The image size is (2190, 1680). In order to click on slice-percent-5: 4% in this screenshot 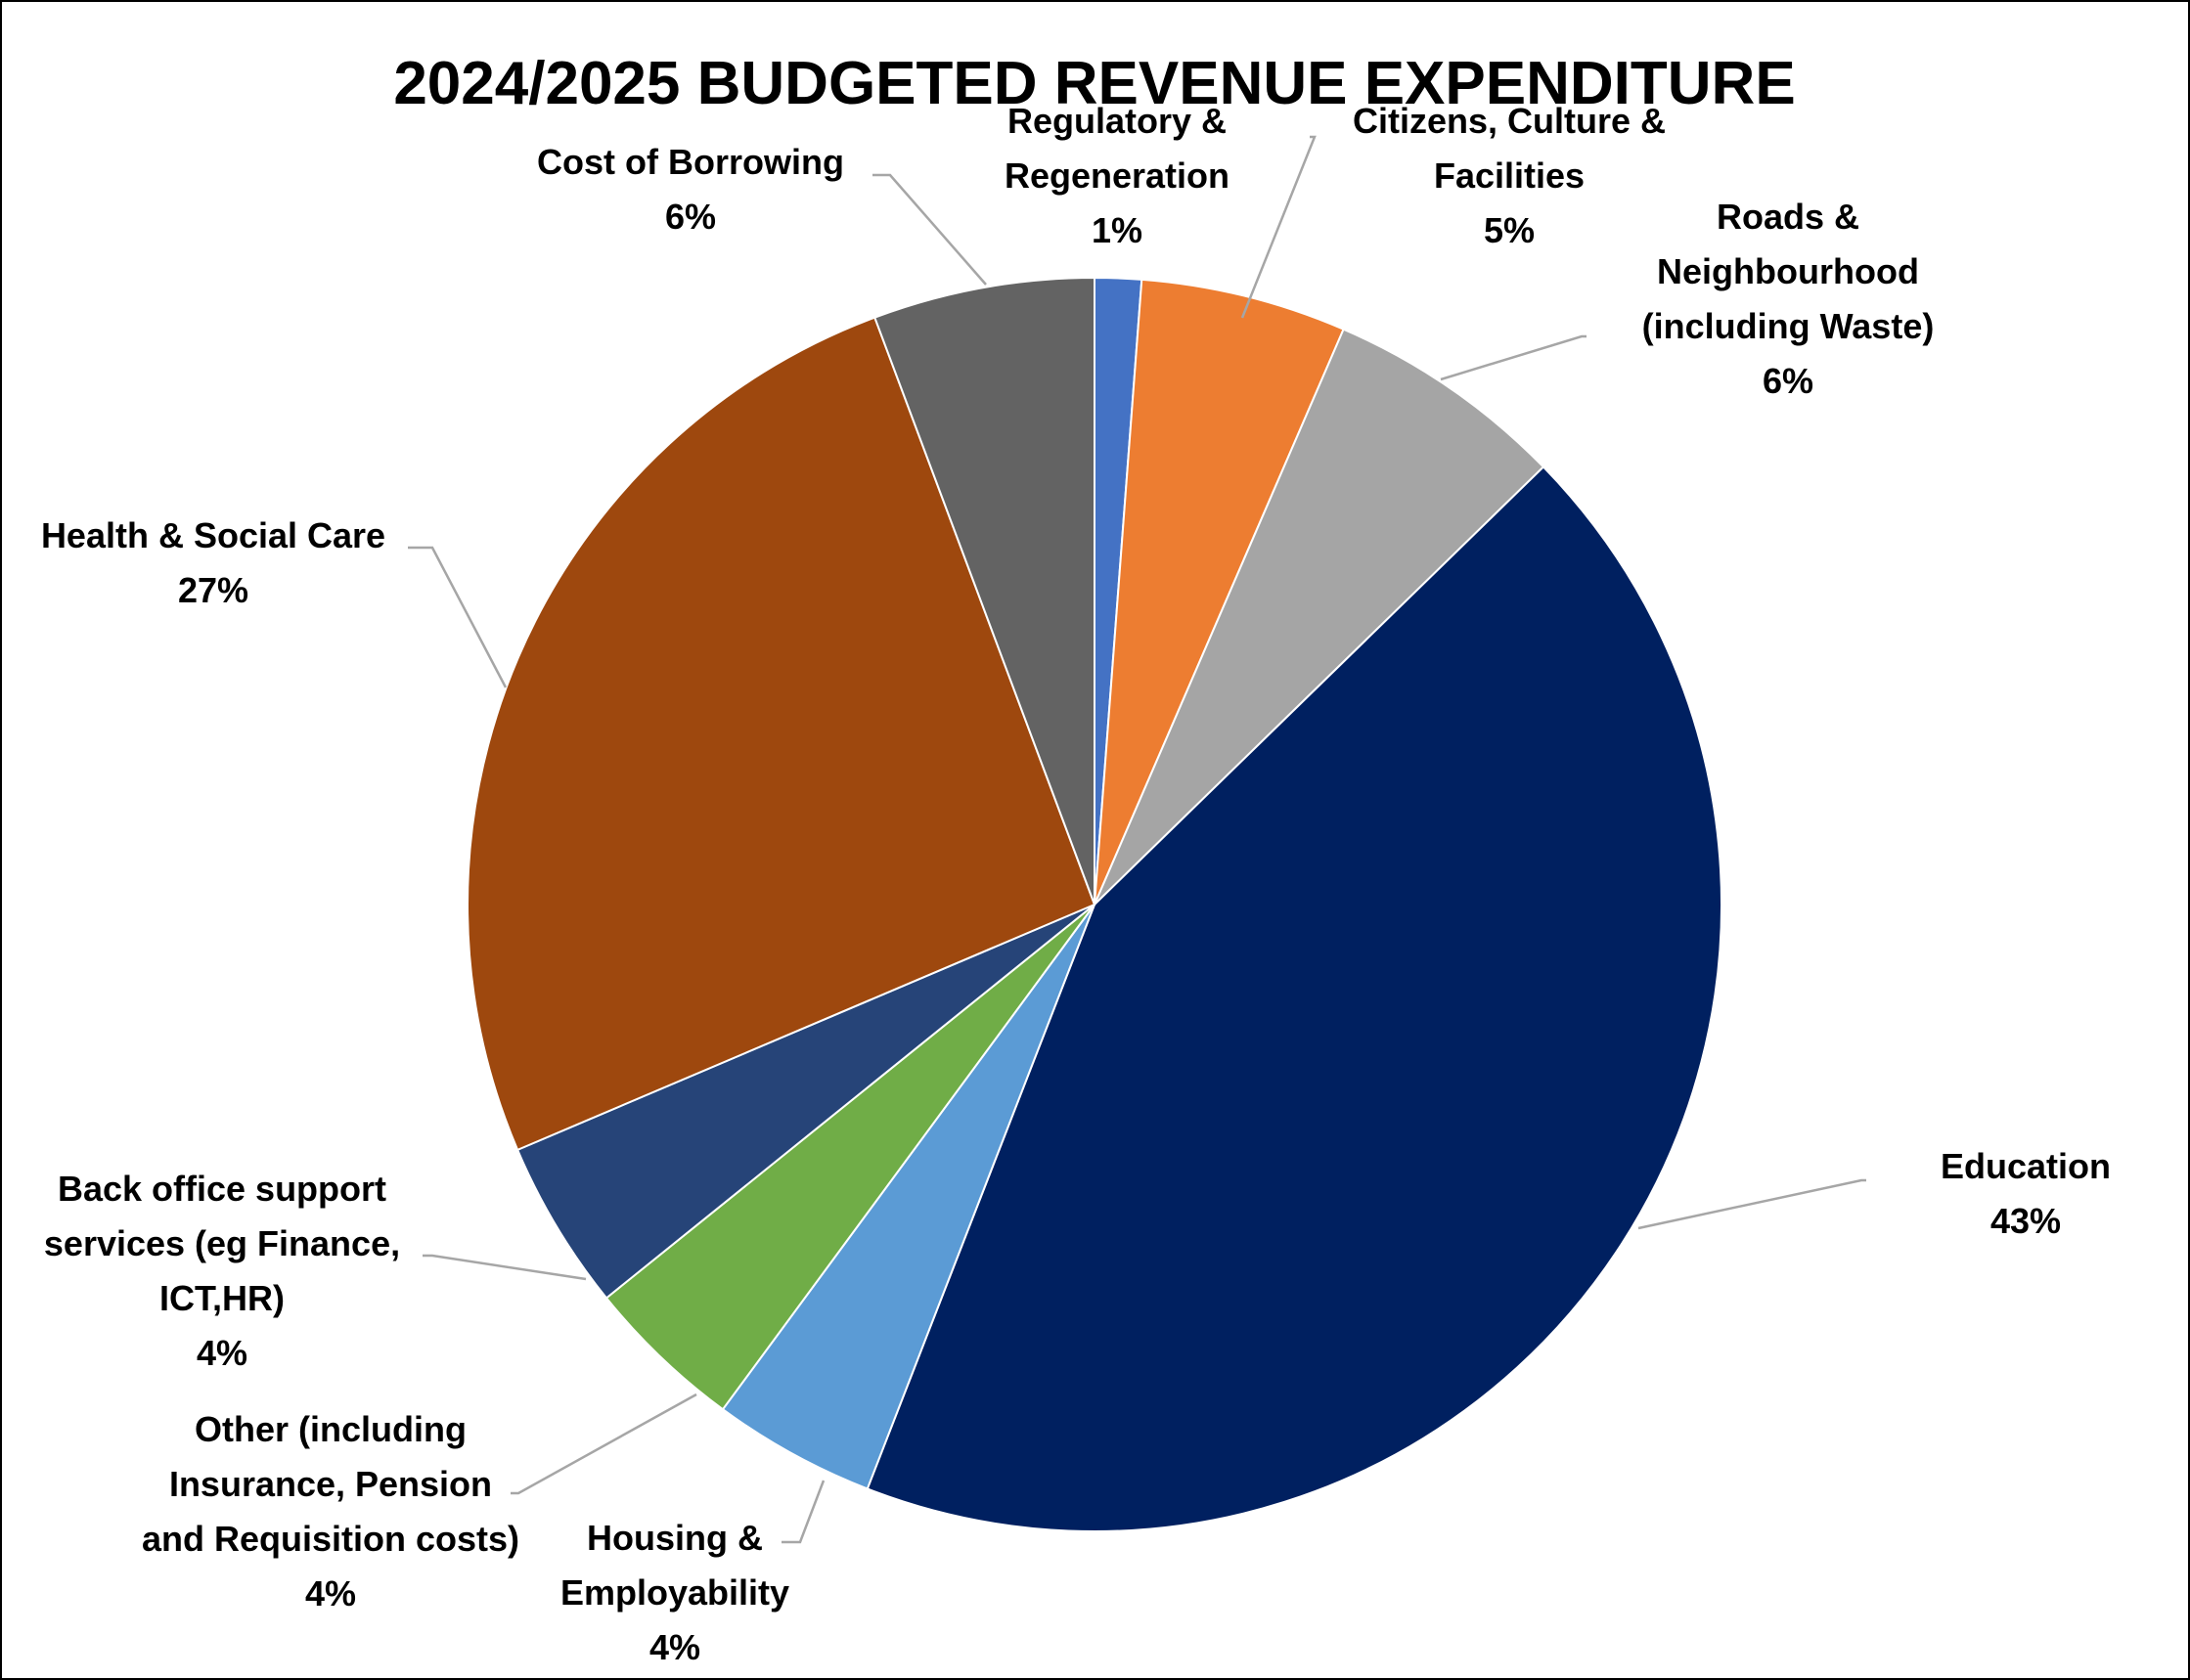, I will do `click(330, 1593)`.